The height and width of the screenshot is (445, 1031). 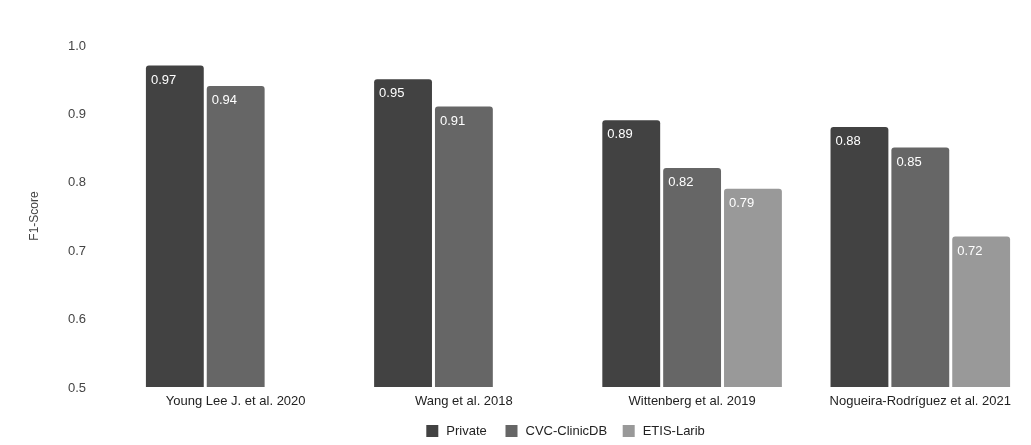 What do you see at coordinates (692, 400) in the screenshot?
I see `x-tick-label: Wittenberg et al. 2019` at bounding box center [692, 400].